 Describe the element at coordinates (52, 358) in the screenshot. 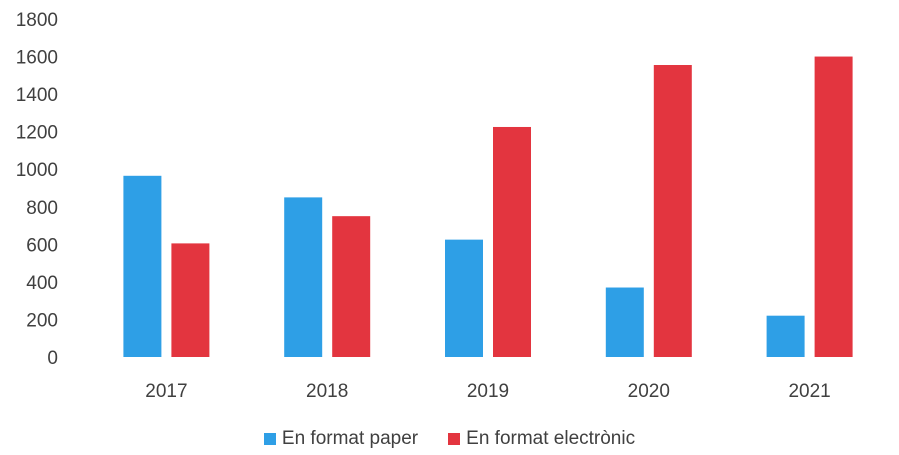

I see `y-tick-label: 0` at that location.